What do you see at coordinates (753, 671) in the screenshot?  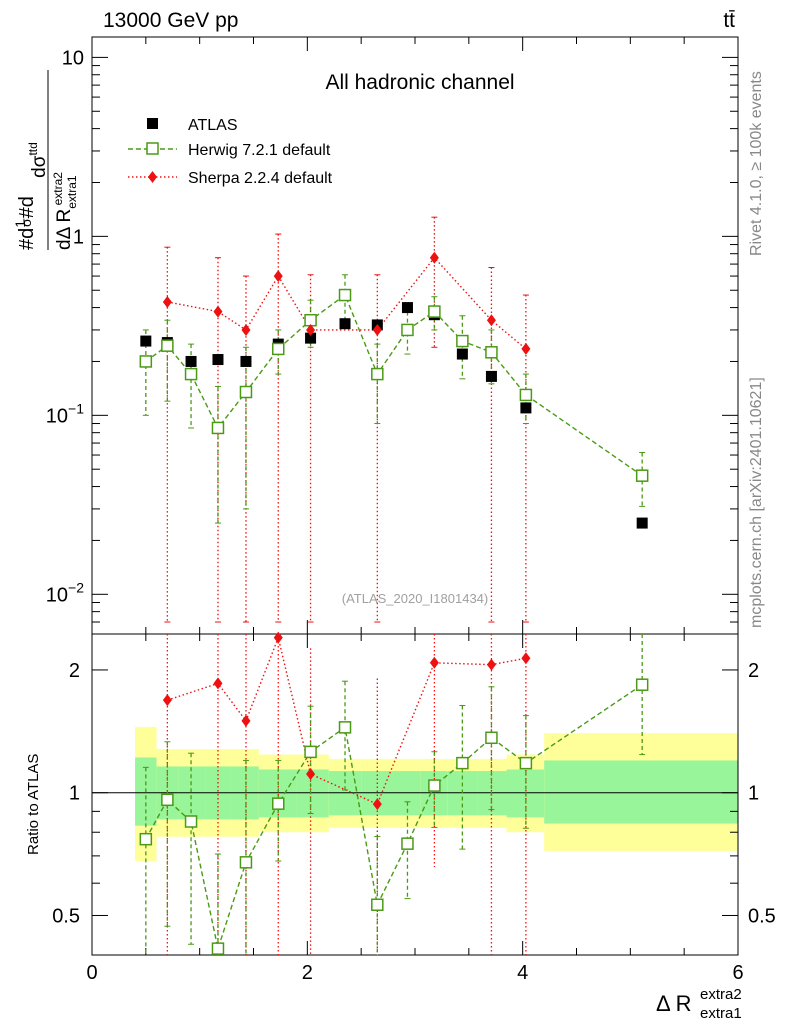 I see `y-ratio-tick-label-right: 2` at bounding box center [753, 671].